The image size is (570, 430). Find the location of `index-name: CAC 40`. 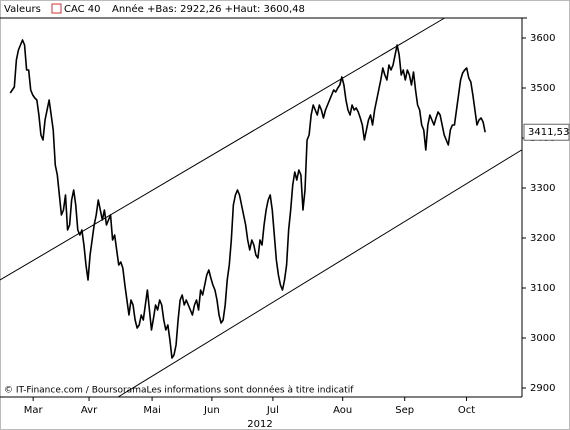

index-name: CAC 40 is located at coordinates (82, 9).